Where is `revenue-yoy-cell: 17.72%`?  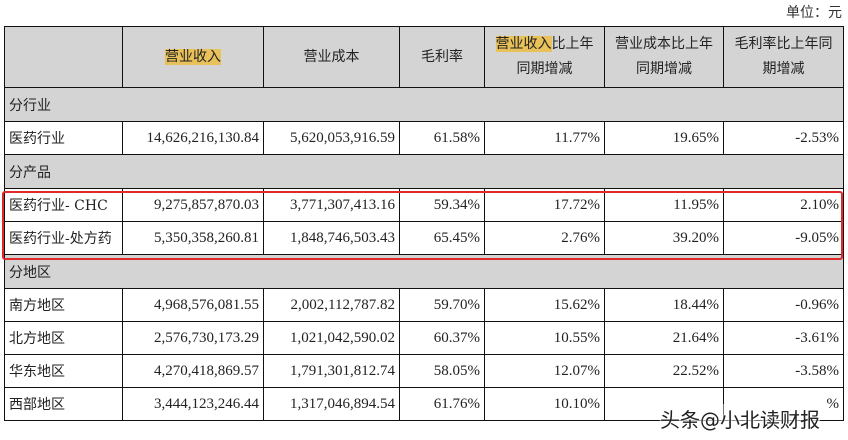 revenue-yoy-cell: 17.72% is located at coordinates (544, 205).